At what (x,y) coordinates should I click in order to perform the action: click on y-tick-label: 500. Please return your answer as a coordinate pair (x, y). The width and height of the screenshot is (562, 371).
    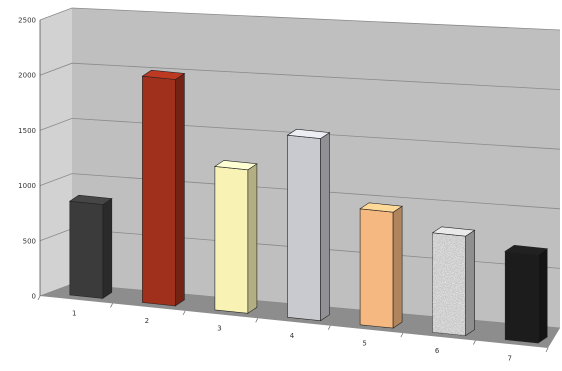
    Looking at the image, I should click on (29, 241).